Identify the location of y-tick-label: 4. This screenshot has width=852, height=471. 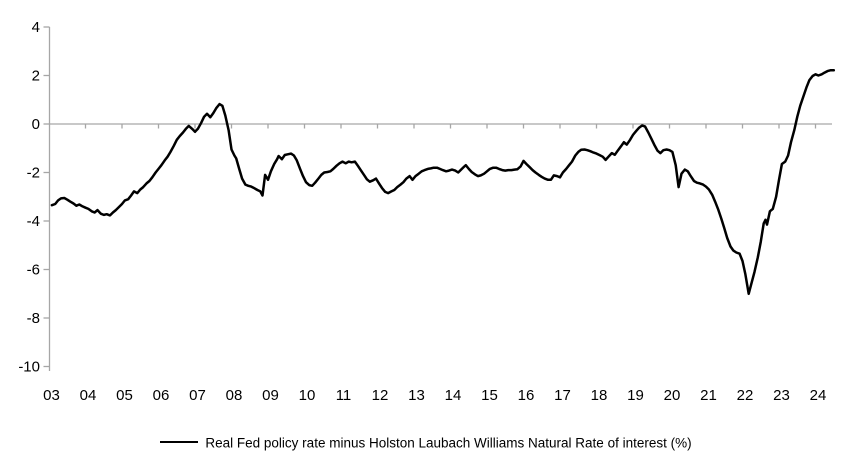
(36, 27).